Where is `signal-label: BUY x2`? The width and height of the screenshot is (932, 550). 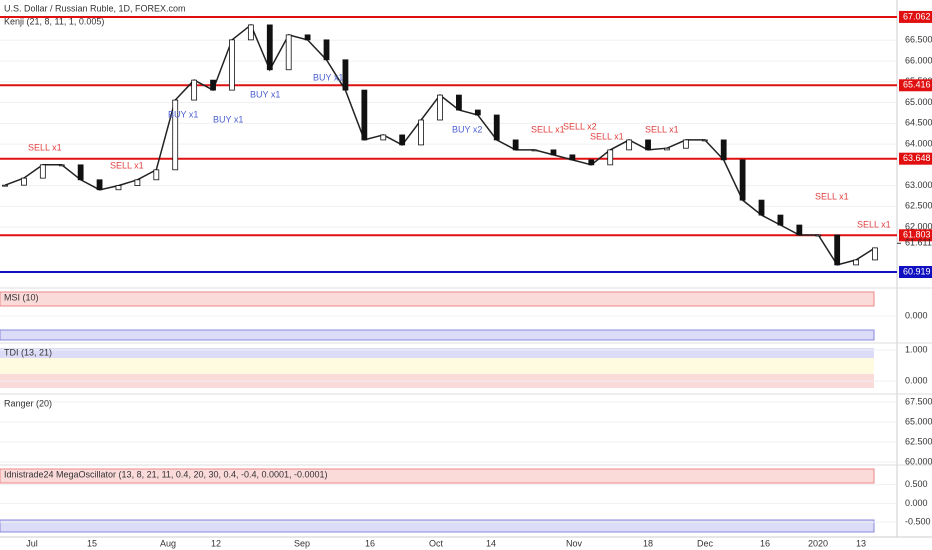 signal-label: BUY x2 is located at coordinates (467, 129).